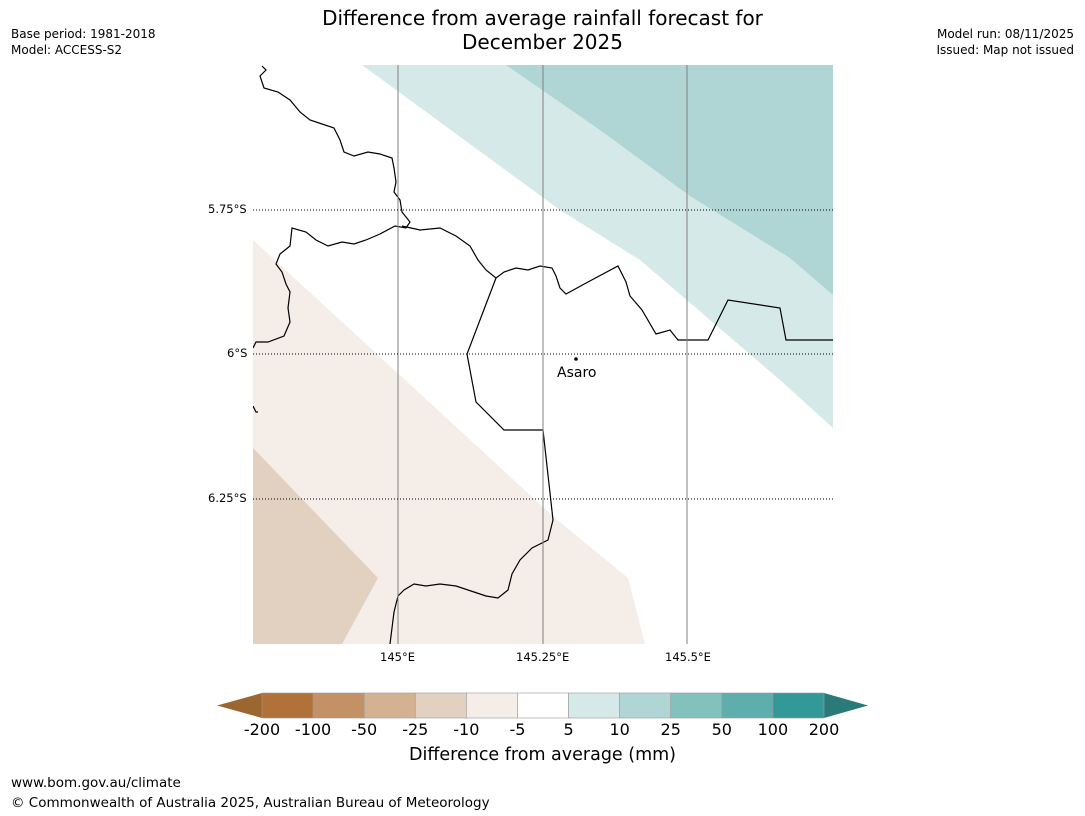  I want to click on lat-label: 6°S, so click(237, 353).